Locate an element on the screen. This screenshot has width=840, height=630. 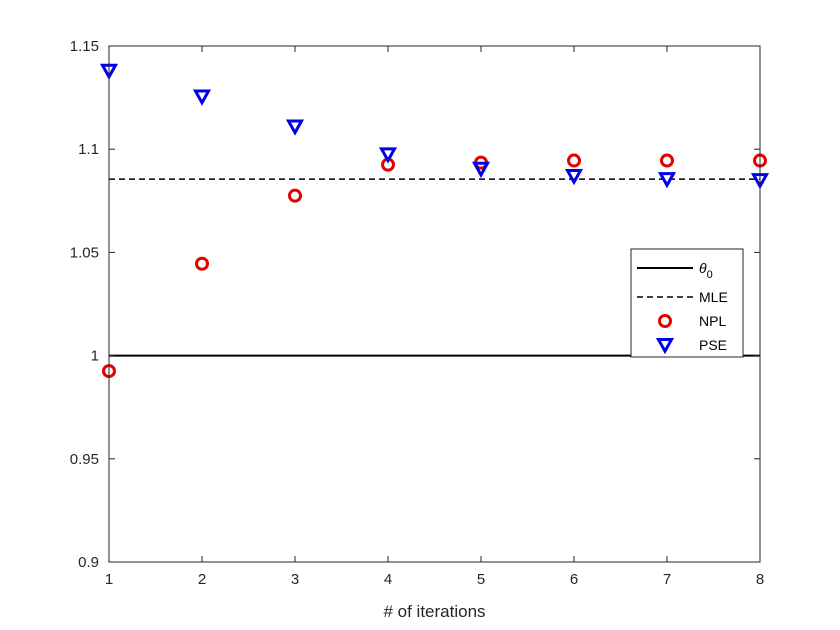
y-tick-label: 0.95 is located at coordinates (84, 459).